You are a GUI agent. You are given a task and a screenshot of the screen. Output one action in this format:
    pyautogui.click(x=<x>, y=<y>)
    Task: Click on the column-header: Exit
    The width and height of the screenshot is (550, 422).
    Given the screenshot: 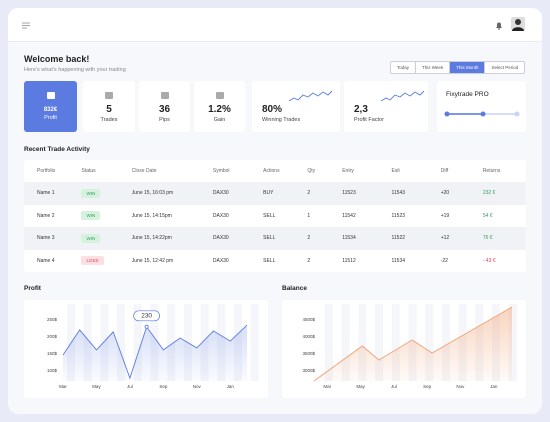 What is the action you would take?
    pyautogui.click(x=395, y=171)
    